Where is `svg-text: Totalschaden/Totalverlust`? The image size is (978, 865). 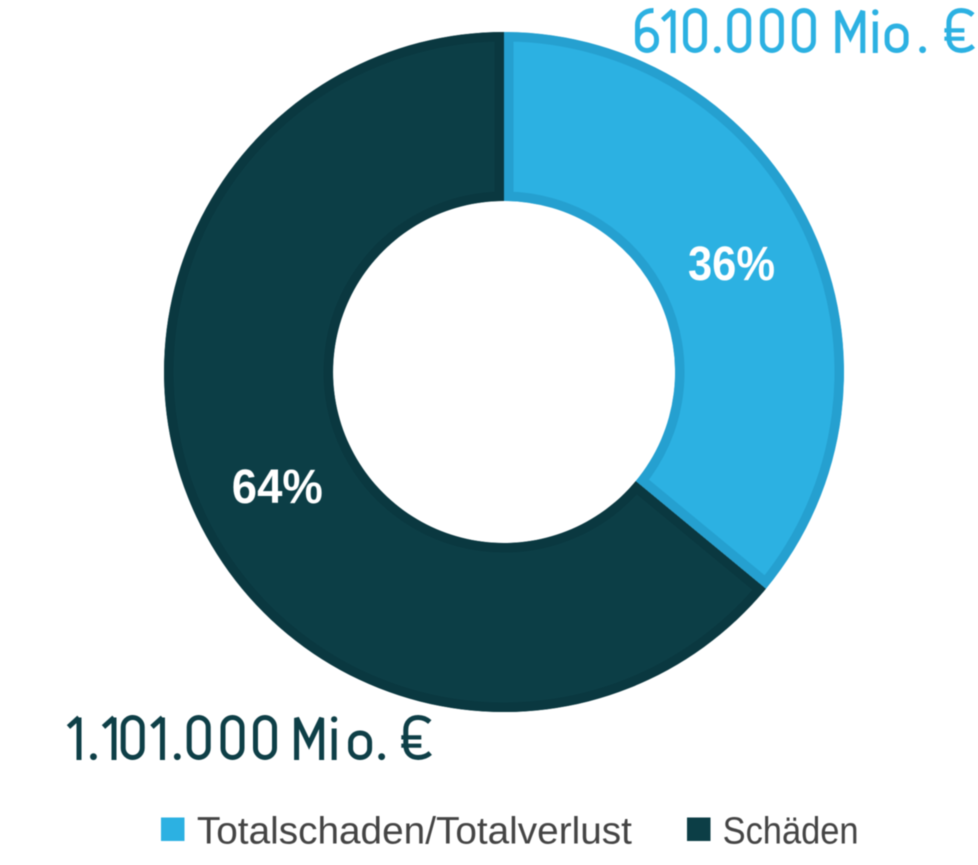 svg-text: Totalschaden/Totalverlust is located at coordinates (414, 832).